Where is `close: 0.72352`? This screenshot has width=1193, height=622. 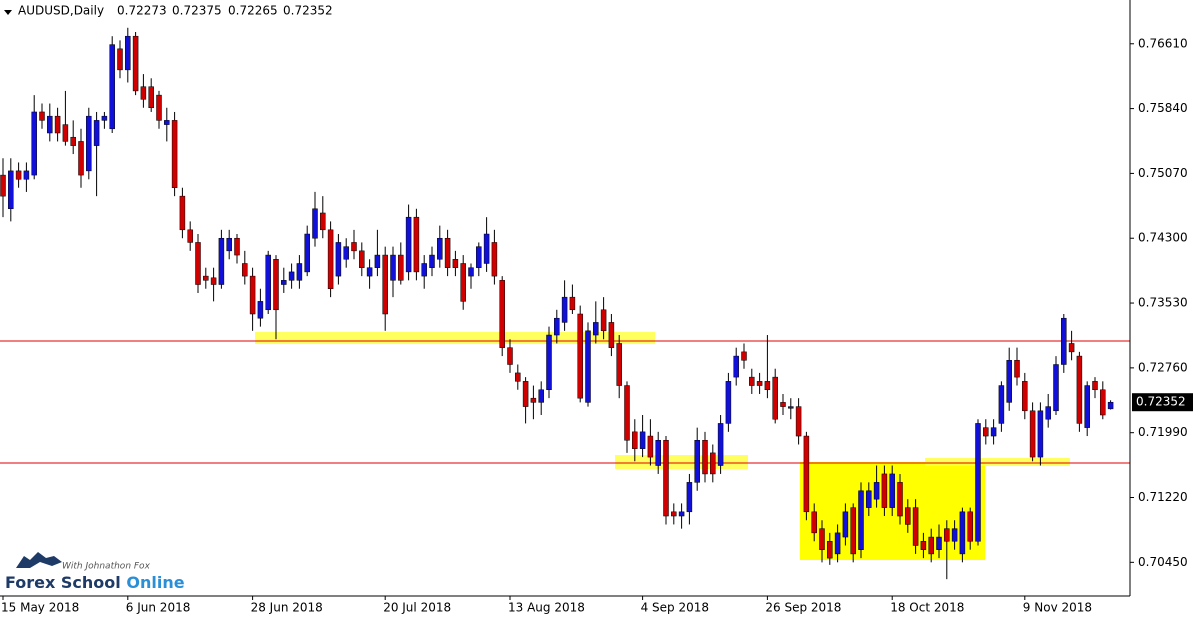 close: 0.72352 is located at coordinates (308, 11).